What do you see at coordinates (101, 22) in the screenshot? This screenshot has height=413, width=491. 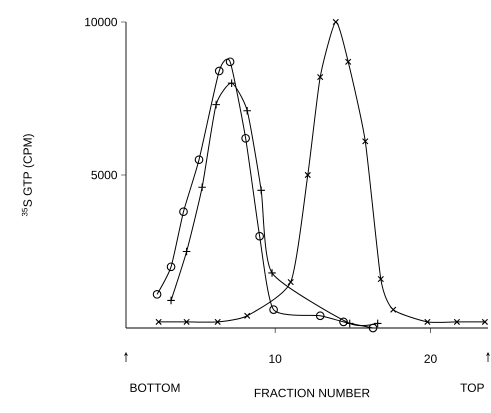 I see `y-tick-label: 10000` at bounding box center [101, 22].